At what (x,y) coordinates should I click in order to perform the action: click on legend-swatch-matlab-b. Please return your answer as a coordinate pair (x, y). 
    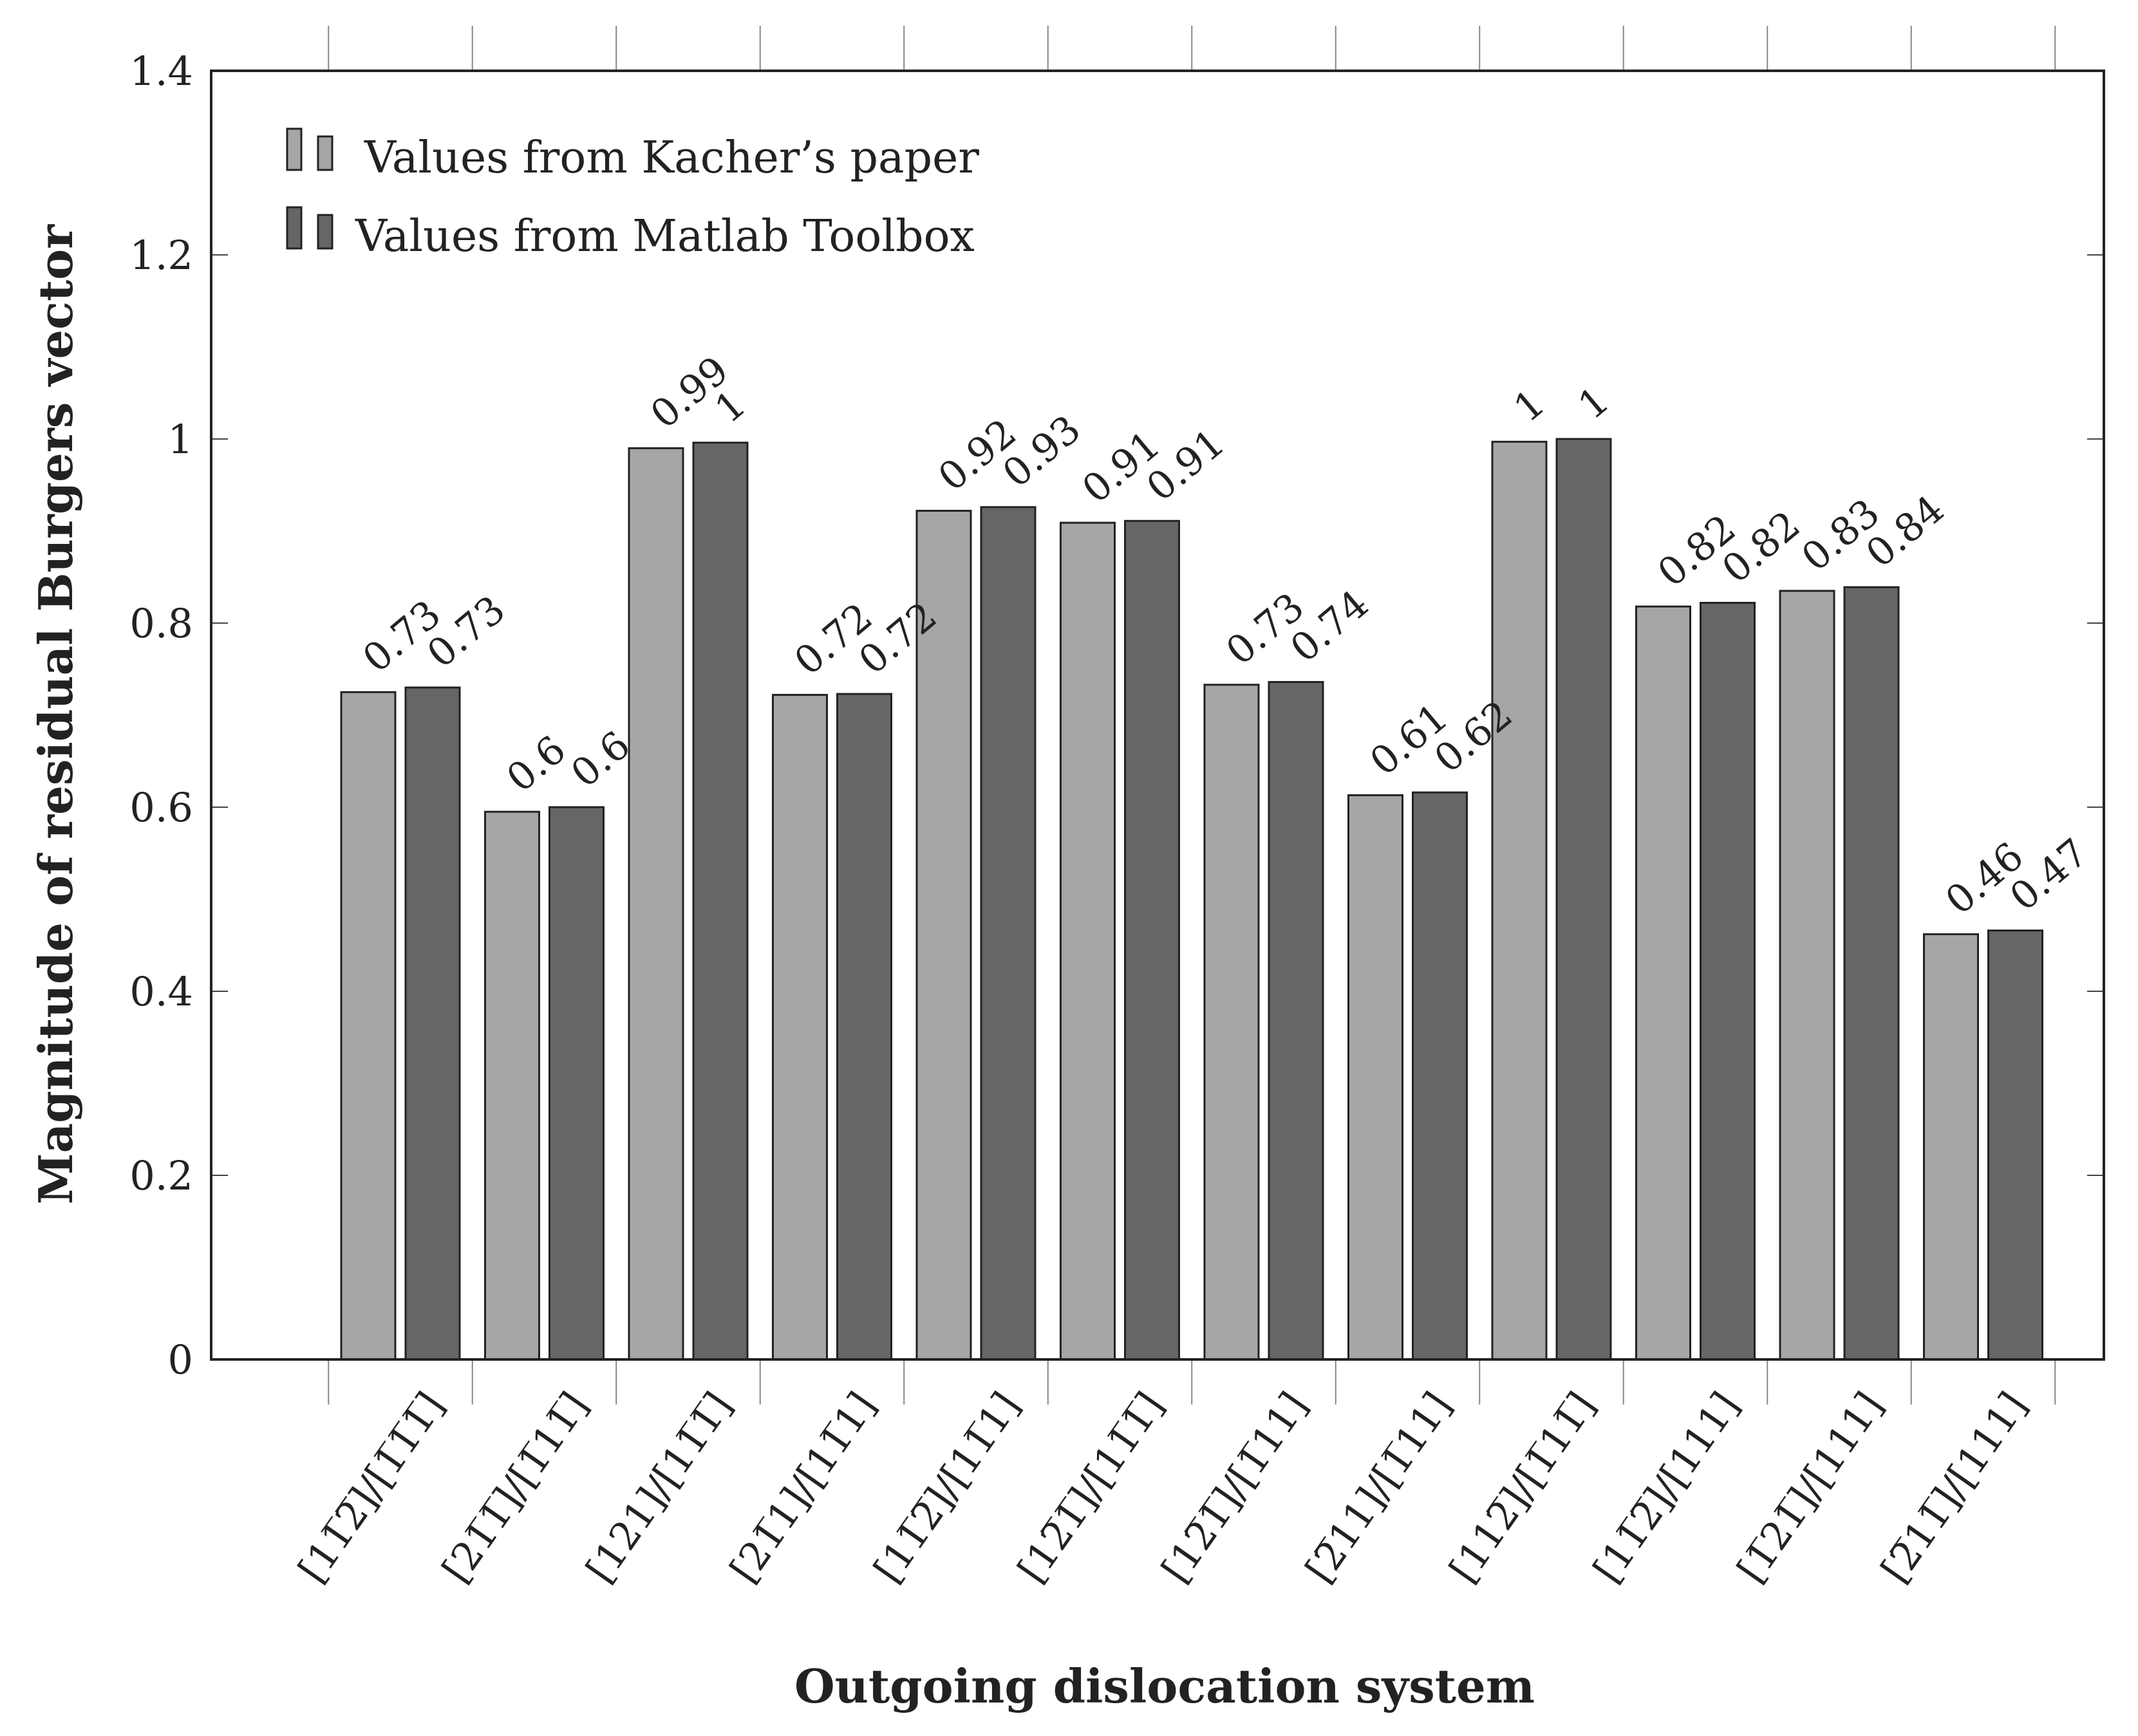
    Looking at the image, I should click on (325, 232).